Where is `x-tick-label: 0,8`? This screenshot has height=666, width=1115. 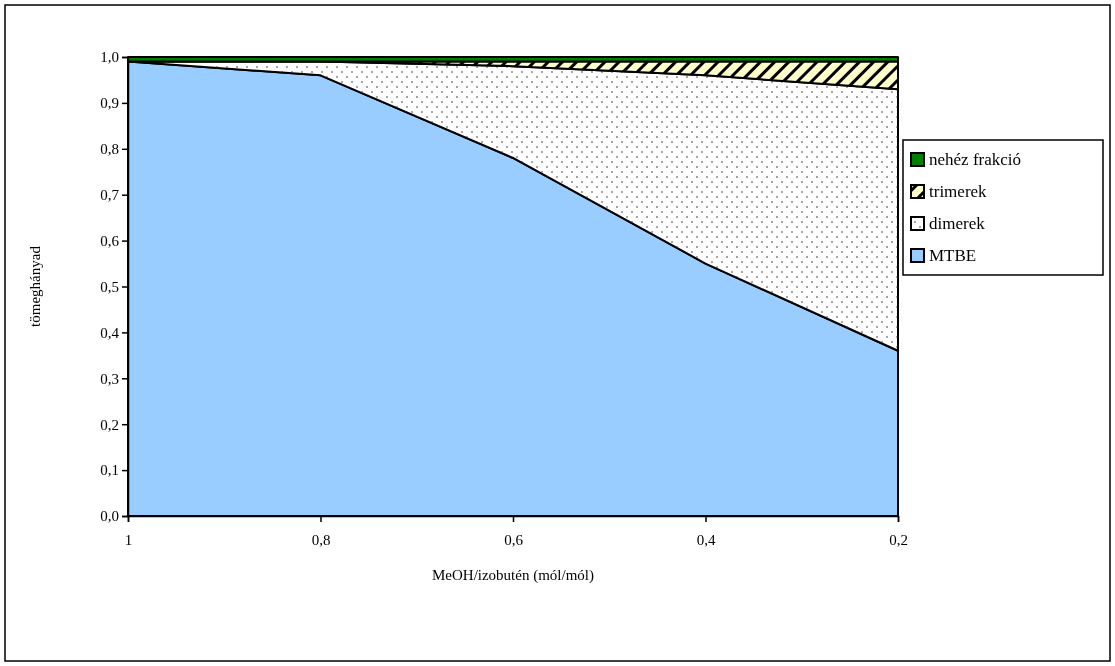
x-tick-label: 0,8 is located at coordinates (321, 539).